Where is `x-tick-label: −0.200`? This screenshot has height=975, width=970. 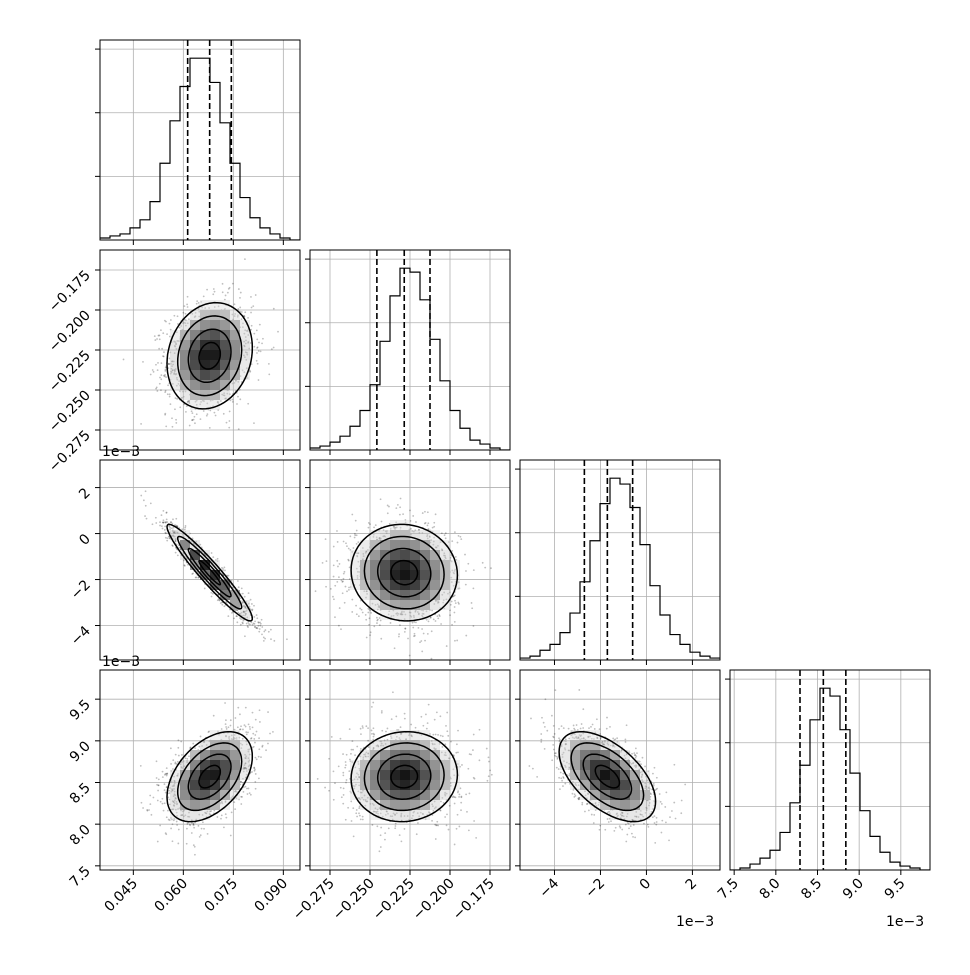
x-tick-label: −0.200 is located at coordinates (434, 900).